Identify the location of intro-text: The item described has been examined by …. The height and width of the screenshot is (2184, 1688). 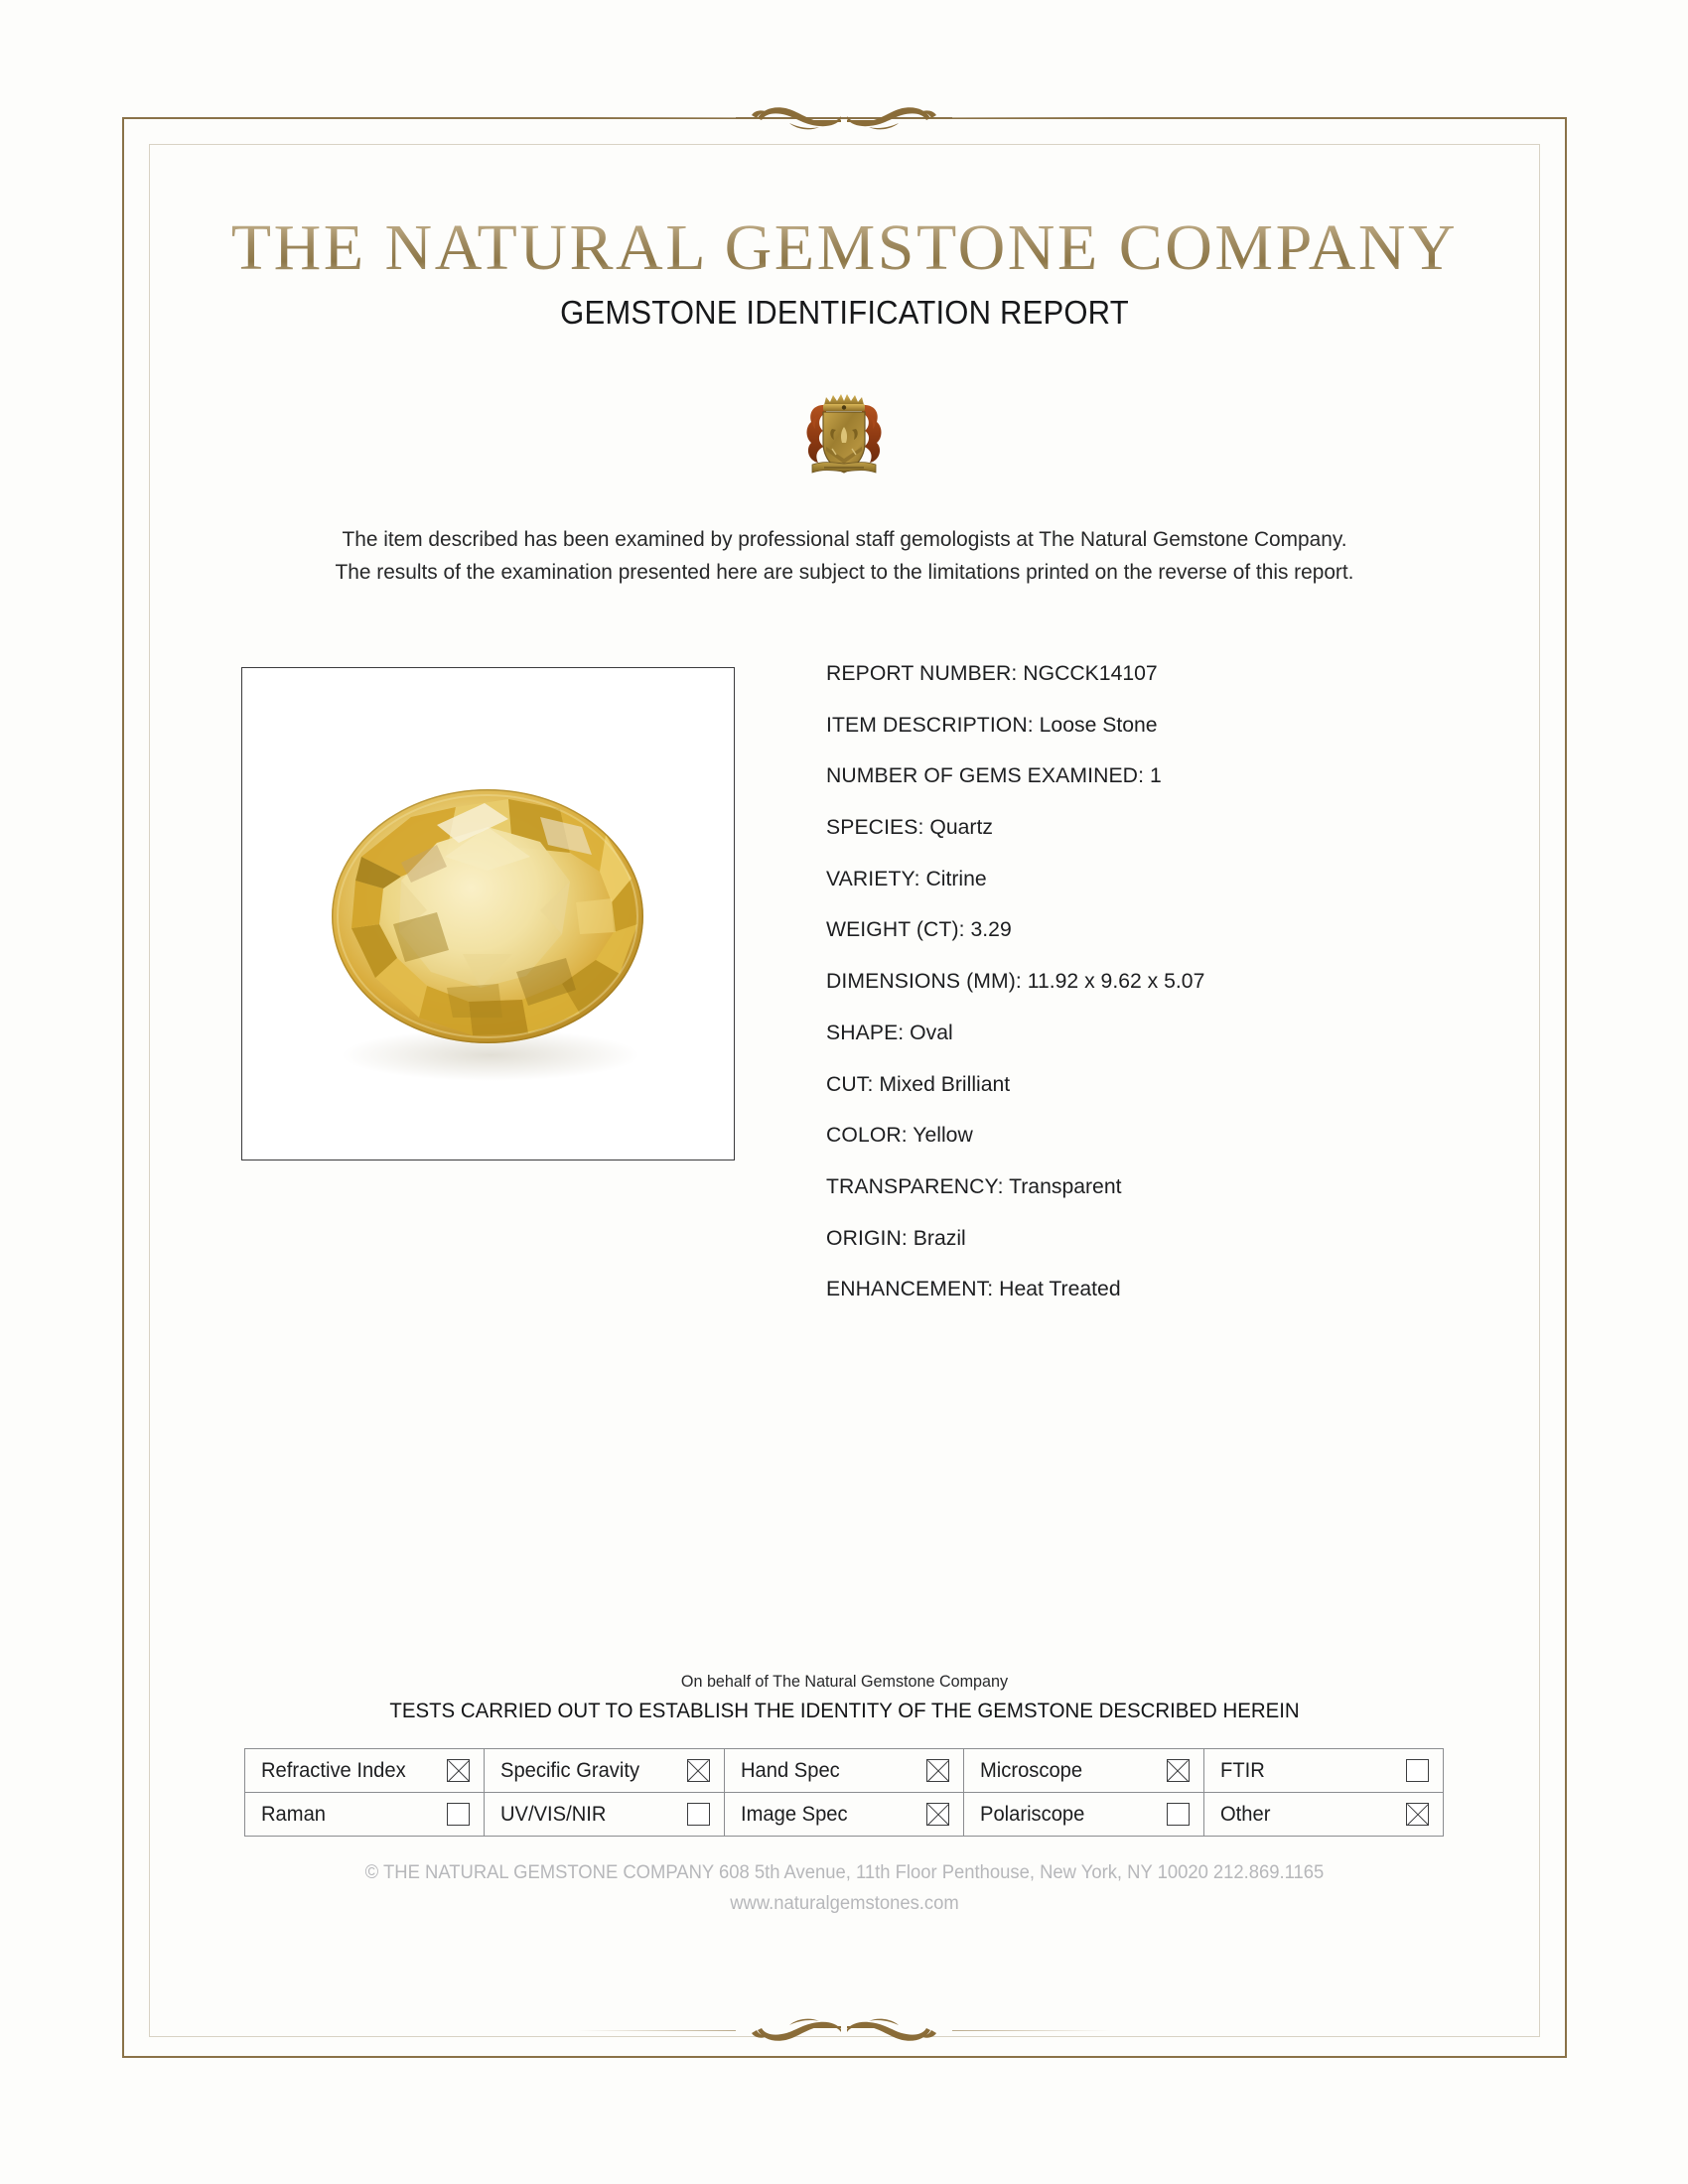
(844, 556).